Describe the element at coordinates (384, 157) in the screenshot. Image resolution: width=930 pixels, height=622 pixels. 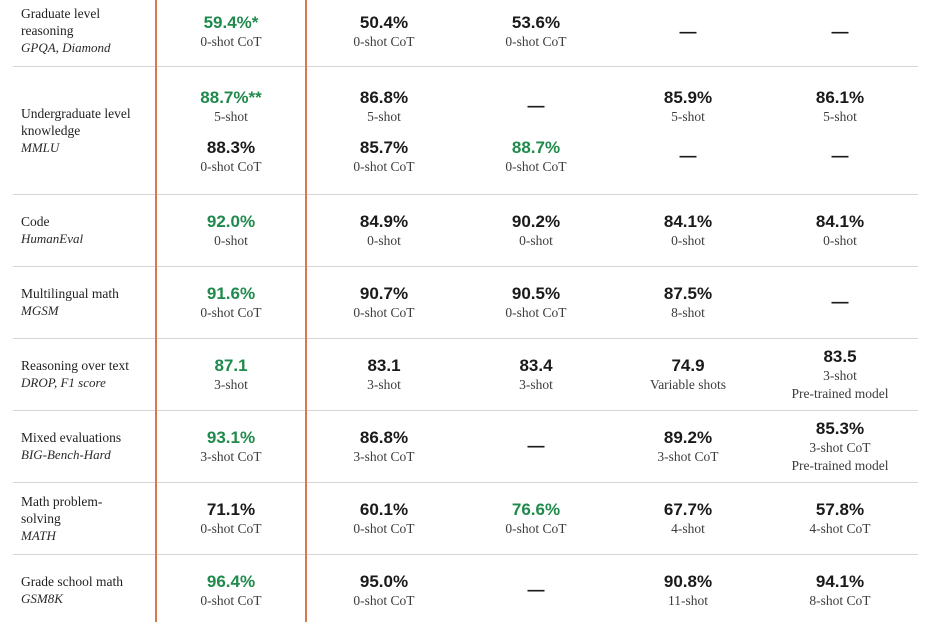
I see `score-cell: 85.7% 0-shot CoT` at that location.